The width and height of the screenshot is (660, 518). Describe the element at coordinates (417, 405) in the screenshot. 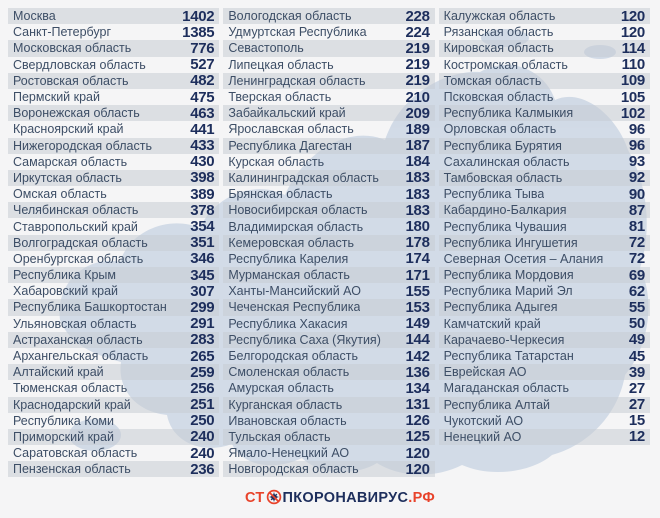

I see `region-value: 131` at that location.